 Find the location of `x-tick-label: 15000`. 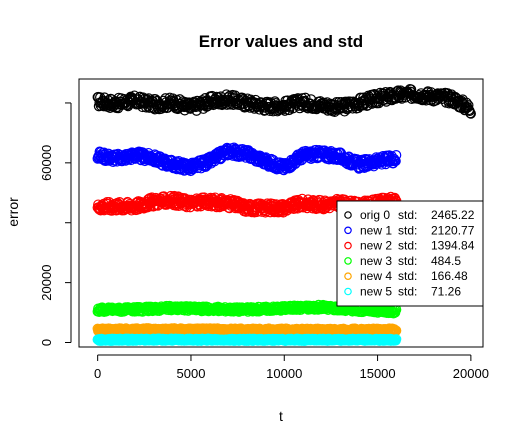

x-tick-label: 15000 is located at coordinates (377, 373).